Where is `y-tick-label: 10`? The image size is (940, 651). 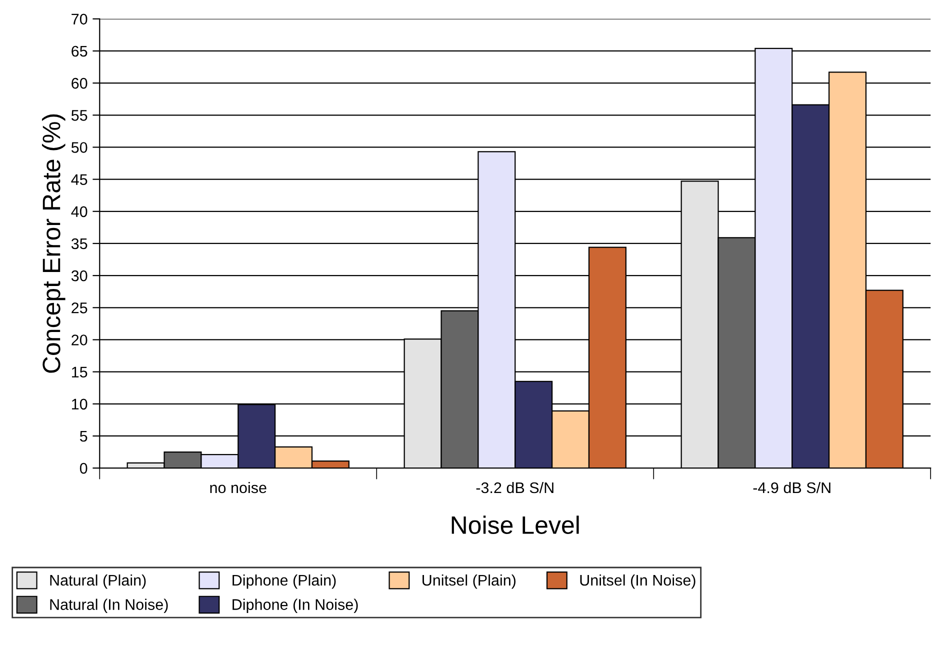
y-tick-label: 10 is located at coordinates (80, 404).